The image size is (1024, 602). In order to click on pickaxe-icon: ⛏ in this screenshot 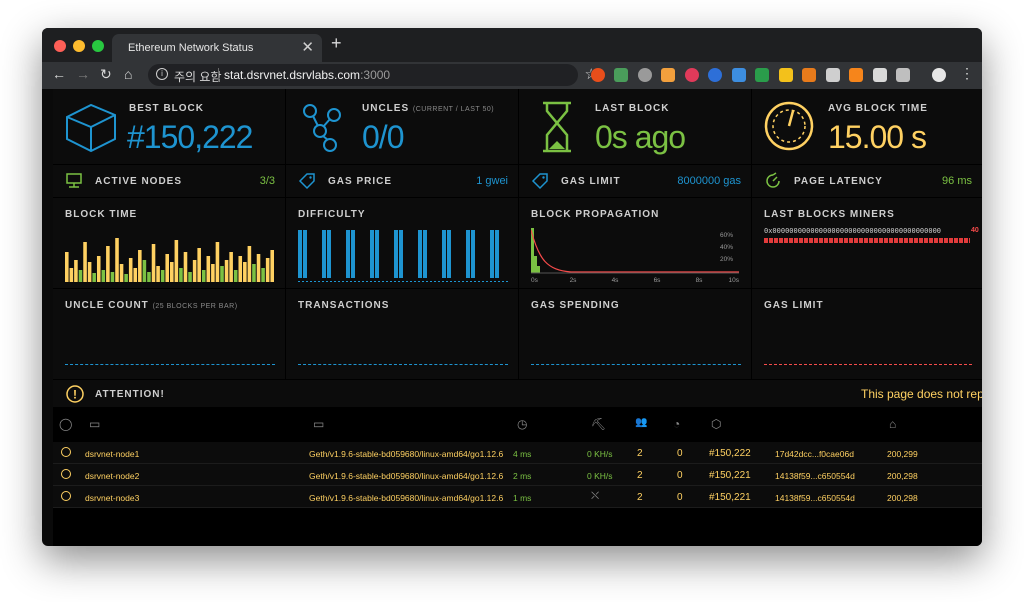, I will do `click(599, 424)`.